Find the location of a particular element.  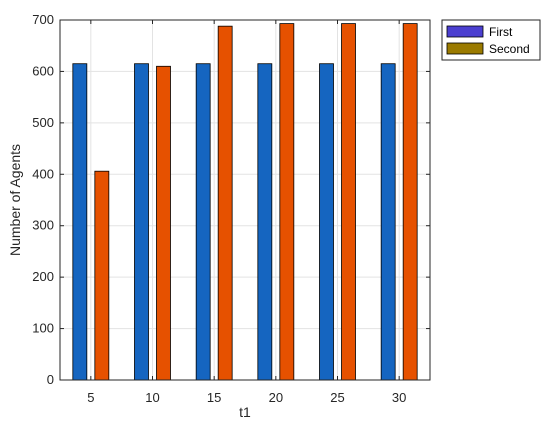

x-tick-label: 15 is located at coordinates (214, 397).